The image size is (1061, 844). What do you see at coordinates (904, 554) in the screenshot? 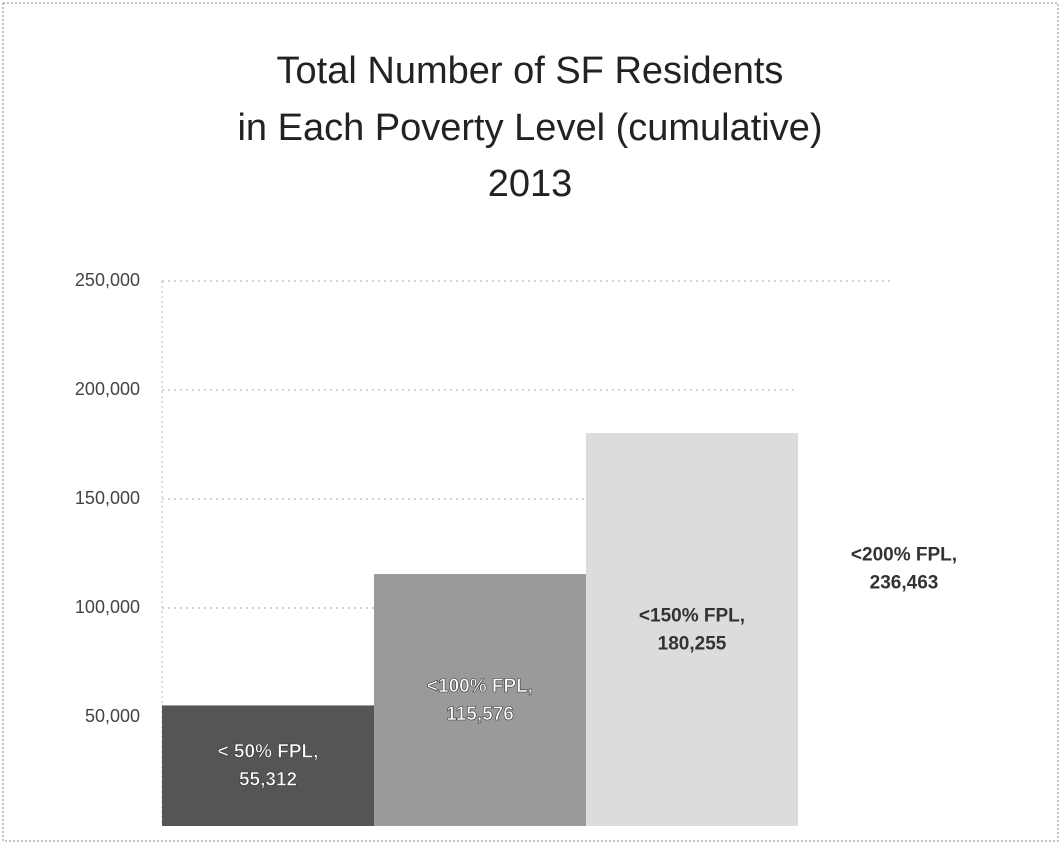
I see `data-label-category: <200% FPL,` at bounding box center [904, 554].